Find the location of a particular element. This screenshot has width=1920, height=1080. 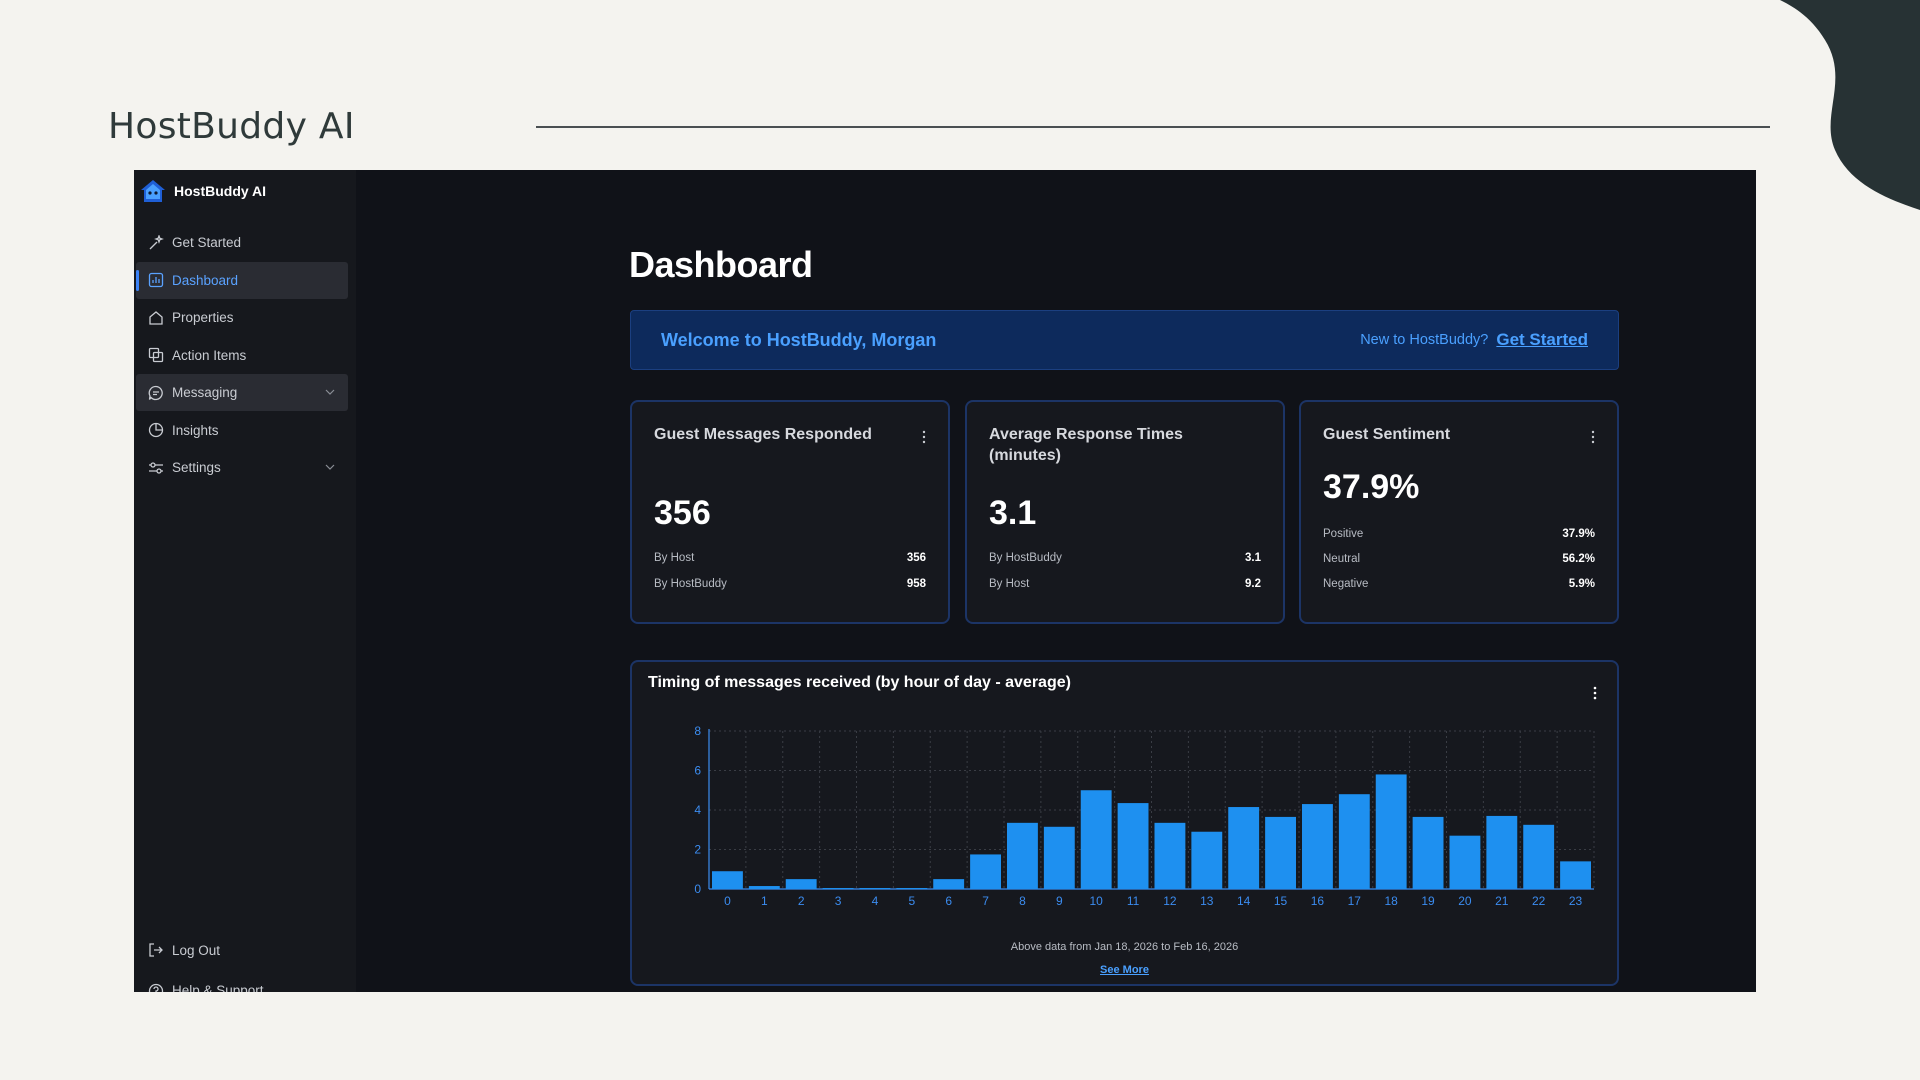

sidebar-item-settings: Settings is located at coordinates (242, 467).